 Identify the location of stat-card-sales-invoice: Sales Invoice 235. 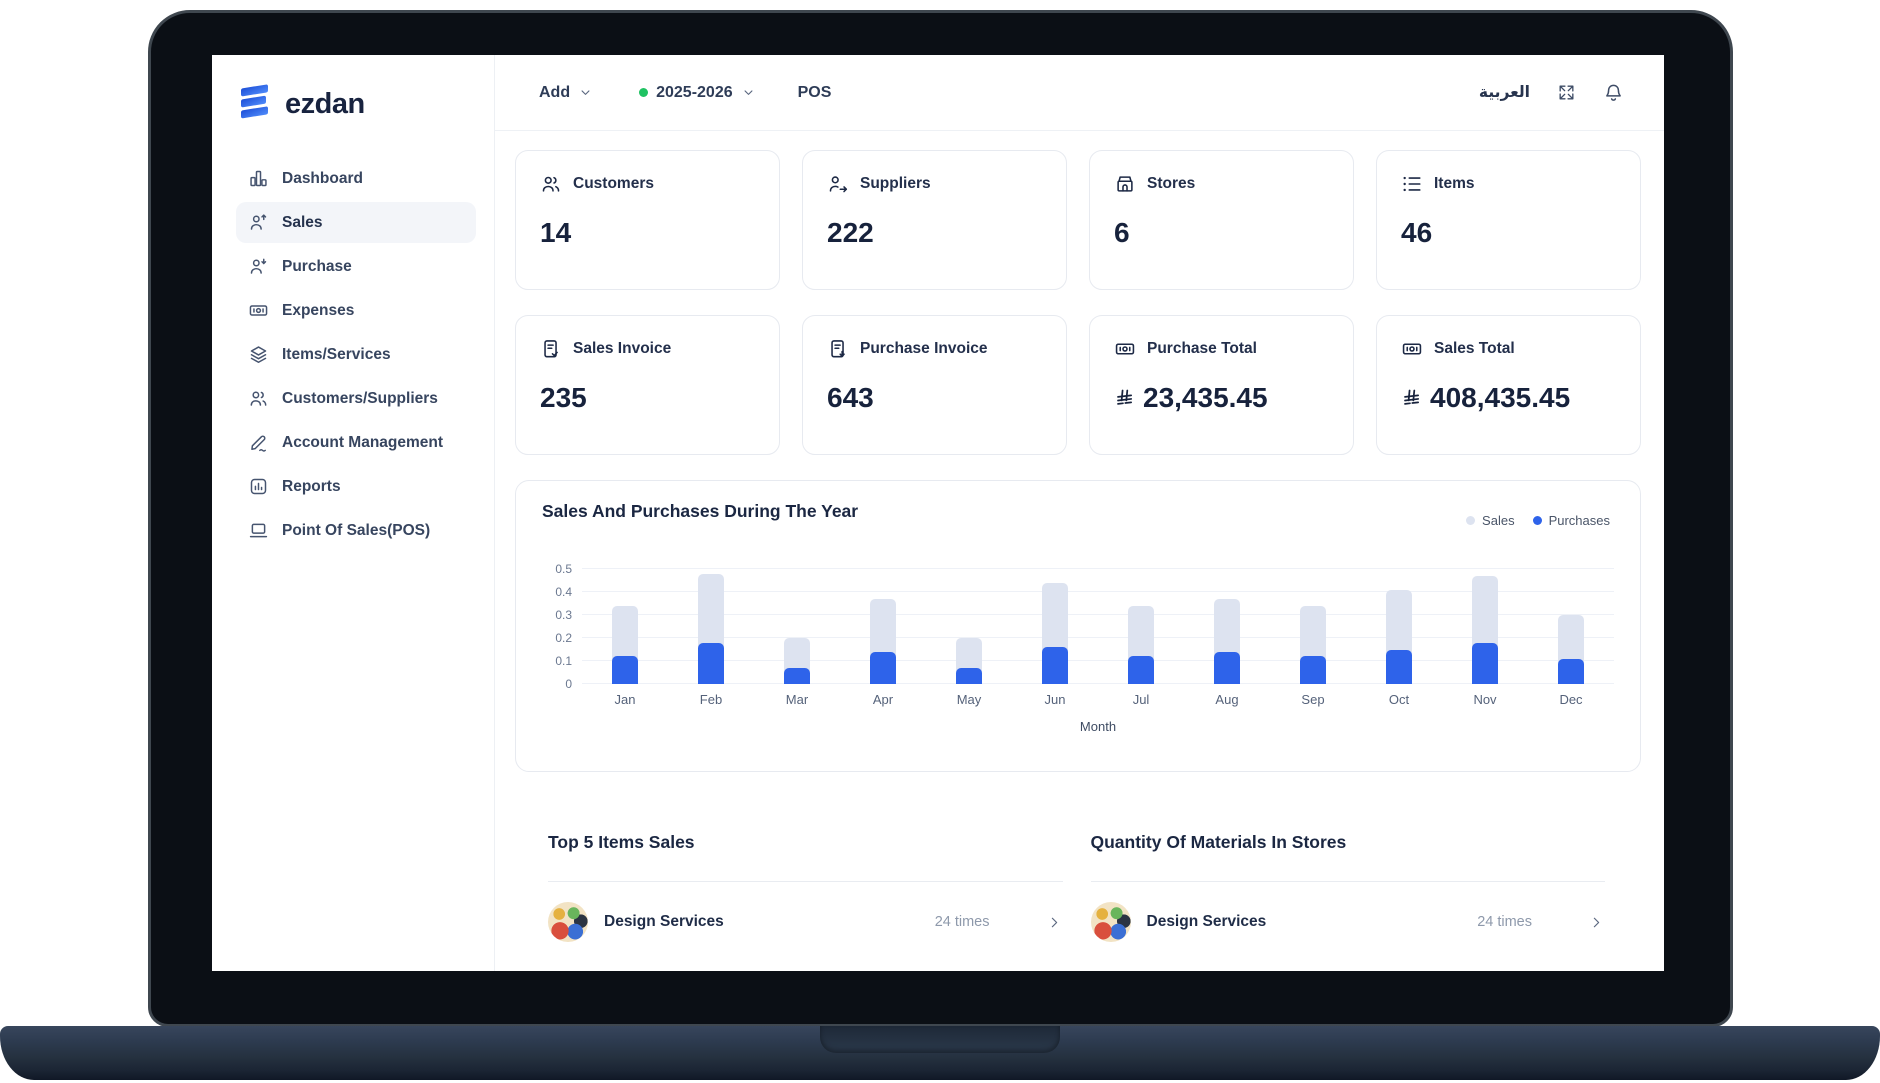
(647, 385).